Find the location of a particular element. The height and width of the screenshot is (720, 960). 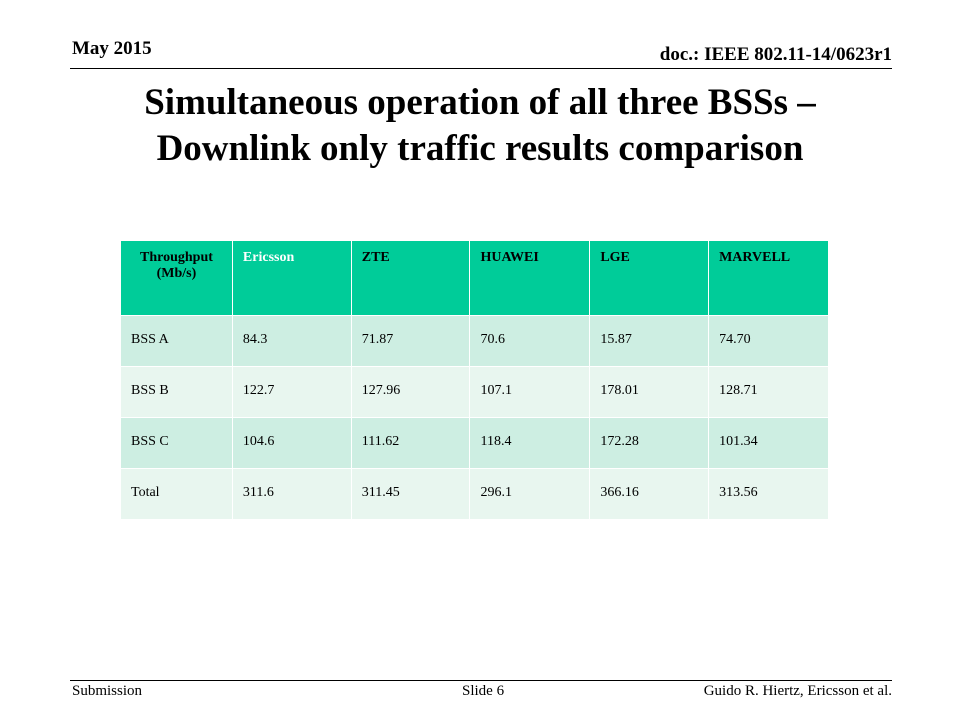

table-row: BSS A 84.3 71.87 70.6 15.87 74.70 is located at coordinates (474, 341).